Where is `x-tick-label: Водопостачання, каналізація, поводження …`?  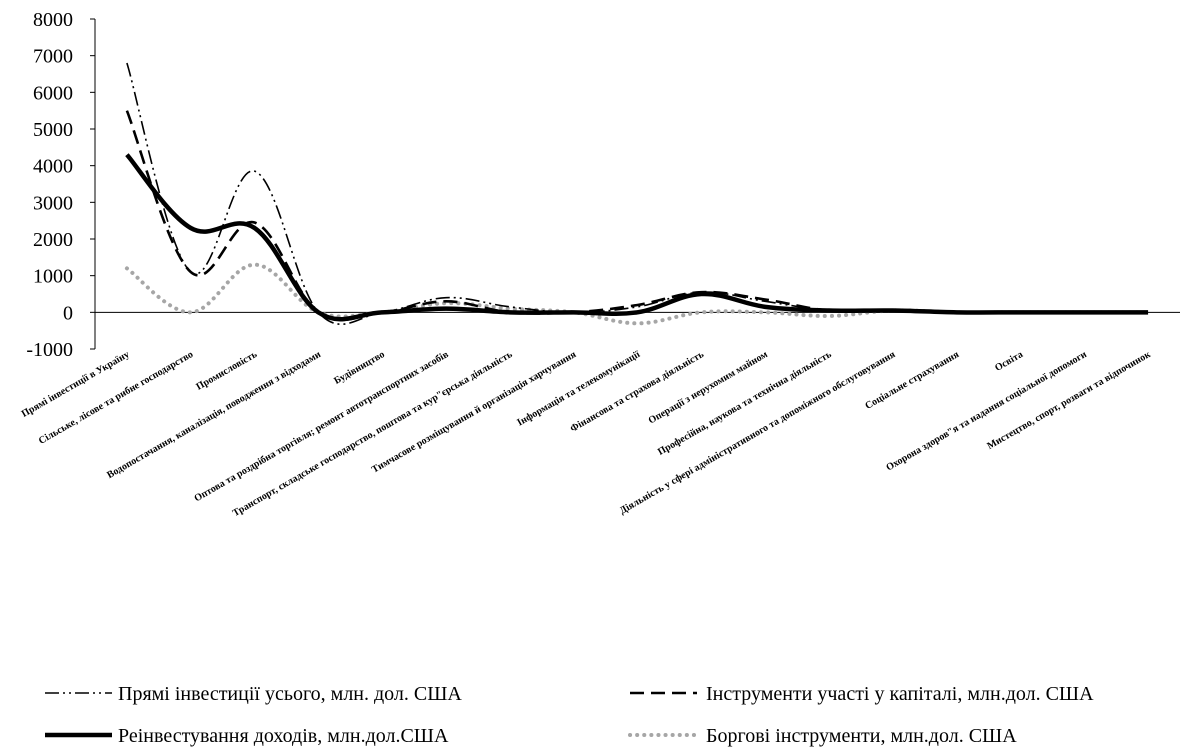 x-tick-label: Водопостачання, каналізація, поводження … is located at coordinates (214, 415).